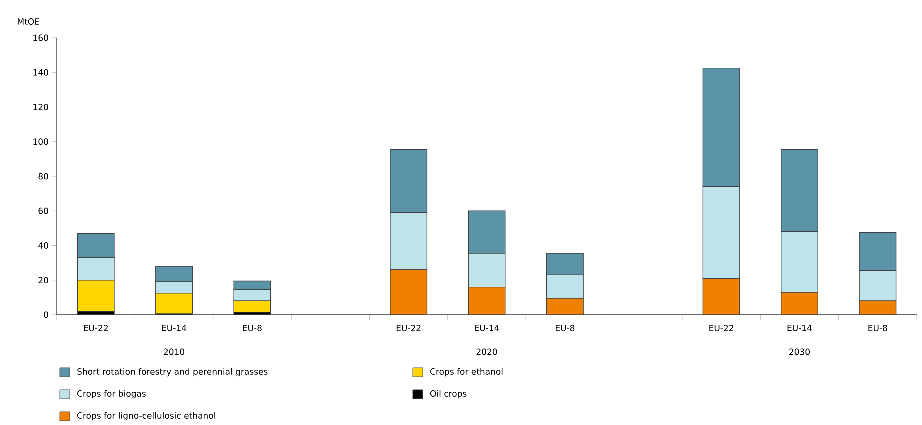 This screenshot has width=922, height=425. I want to click on y-tick-label: 80, so click(43, 176).